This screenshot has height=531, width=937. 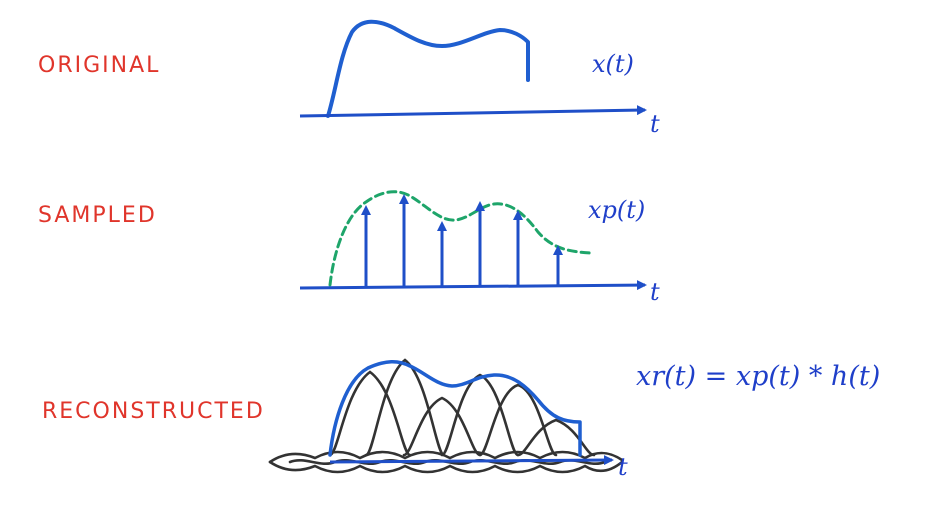 What do you see at coordinates (616, 210) in the screenshot?
I see `sampled-signal-label: xp(t)` at bounding box center [616, 210].